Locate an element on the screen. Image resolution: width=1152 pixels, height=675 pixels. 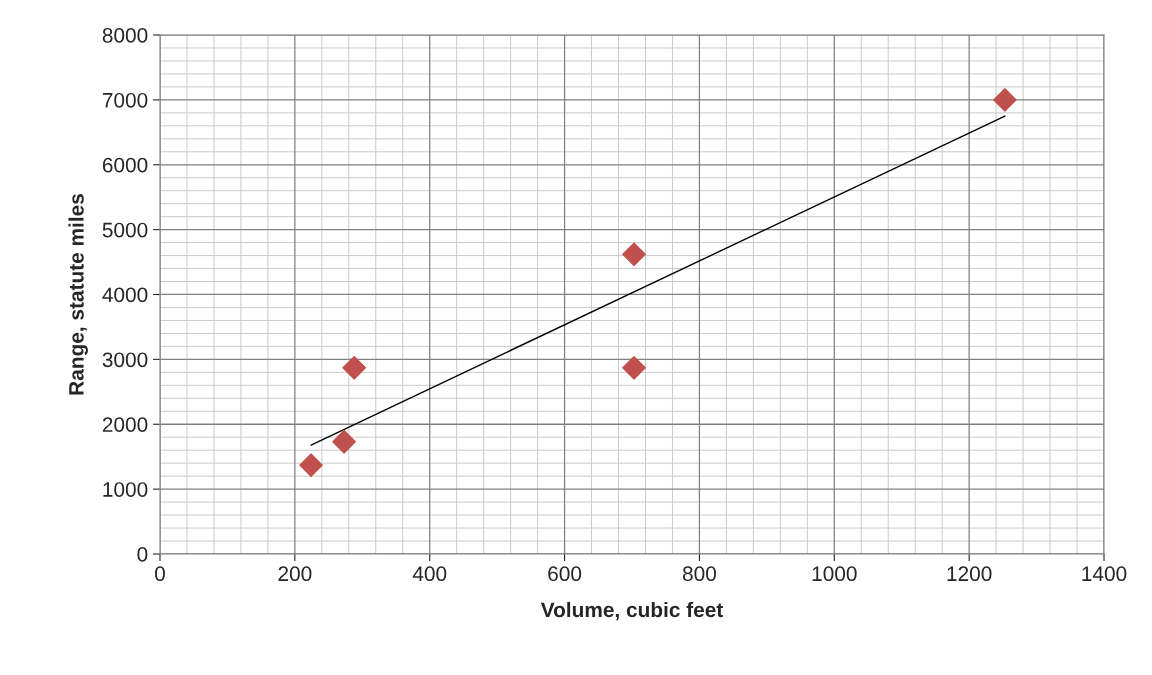
y-tick-label: 1000 is located at coordinates (125, 489).